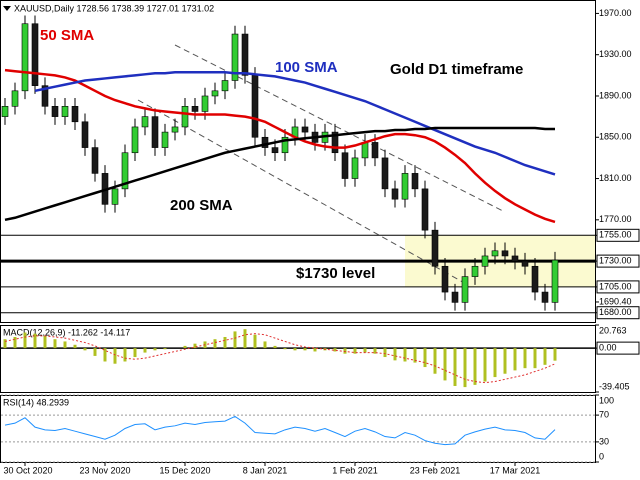 This screenshot has width=640, height=480. Describe the element at coordinates (615, 178) in the screenshot. I see `y-tick-label: 1810.00` at that location.